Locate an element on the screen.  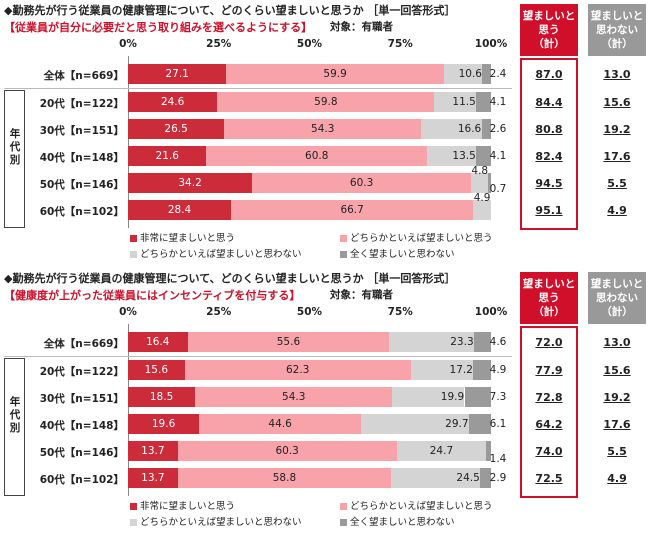
summary-desirable-value: 84.4 is located at coordinates (549, 102).